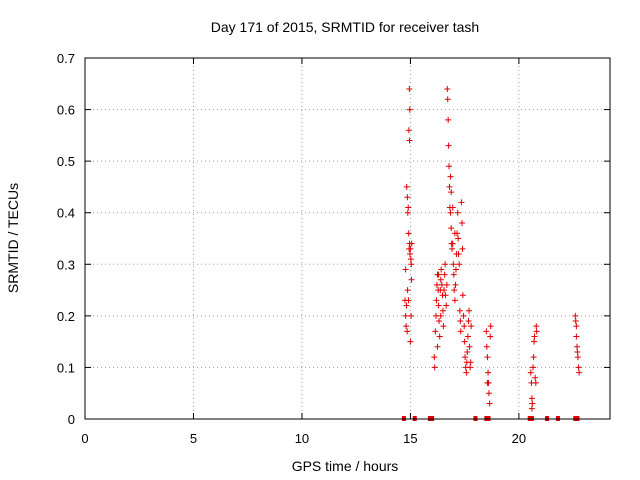  Describe the element at coordinates (410, 438) in the screenshot. I see `x-tick-label: 15` at that location.